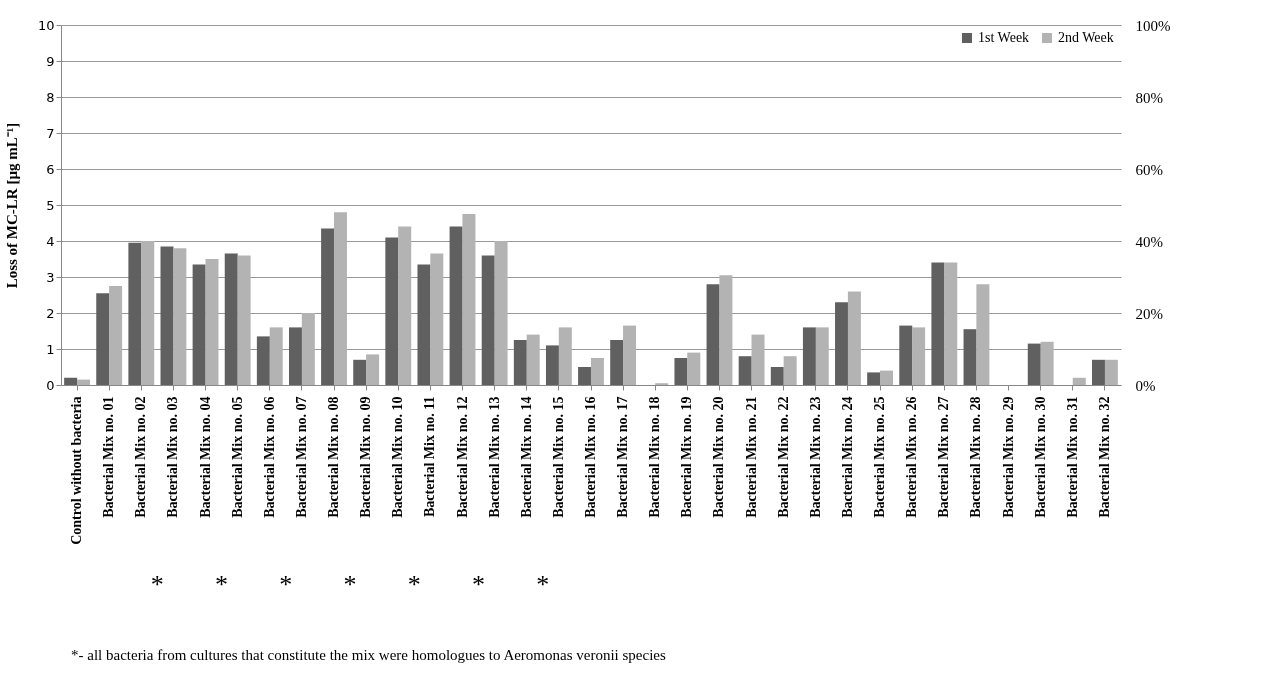  What do you see at coordinates (976, 457) in the screenshot?
I see `x-tick-label: Bacterial Mix no. 28` at bounding box center [976, 457].